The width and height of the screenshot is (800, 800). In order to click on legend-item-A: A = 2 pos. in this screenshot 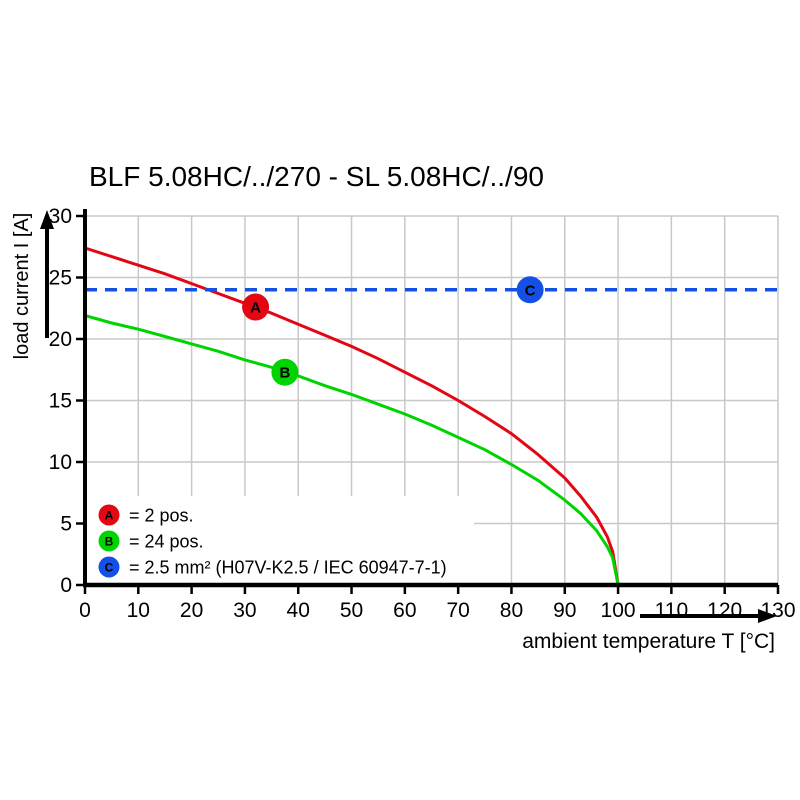, I will do `click(146, 515)`.